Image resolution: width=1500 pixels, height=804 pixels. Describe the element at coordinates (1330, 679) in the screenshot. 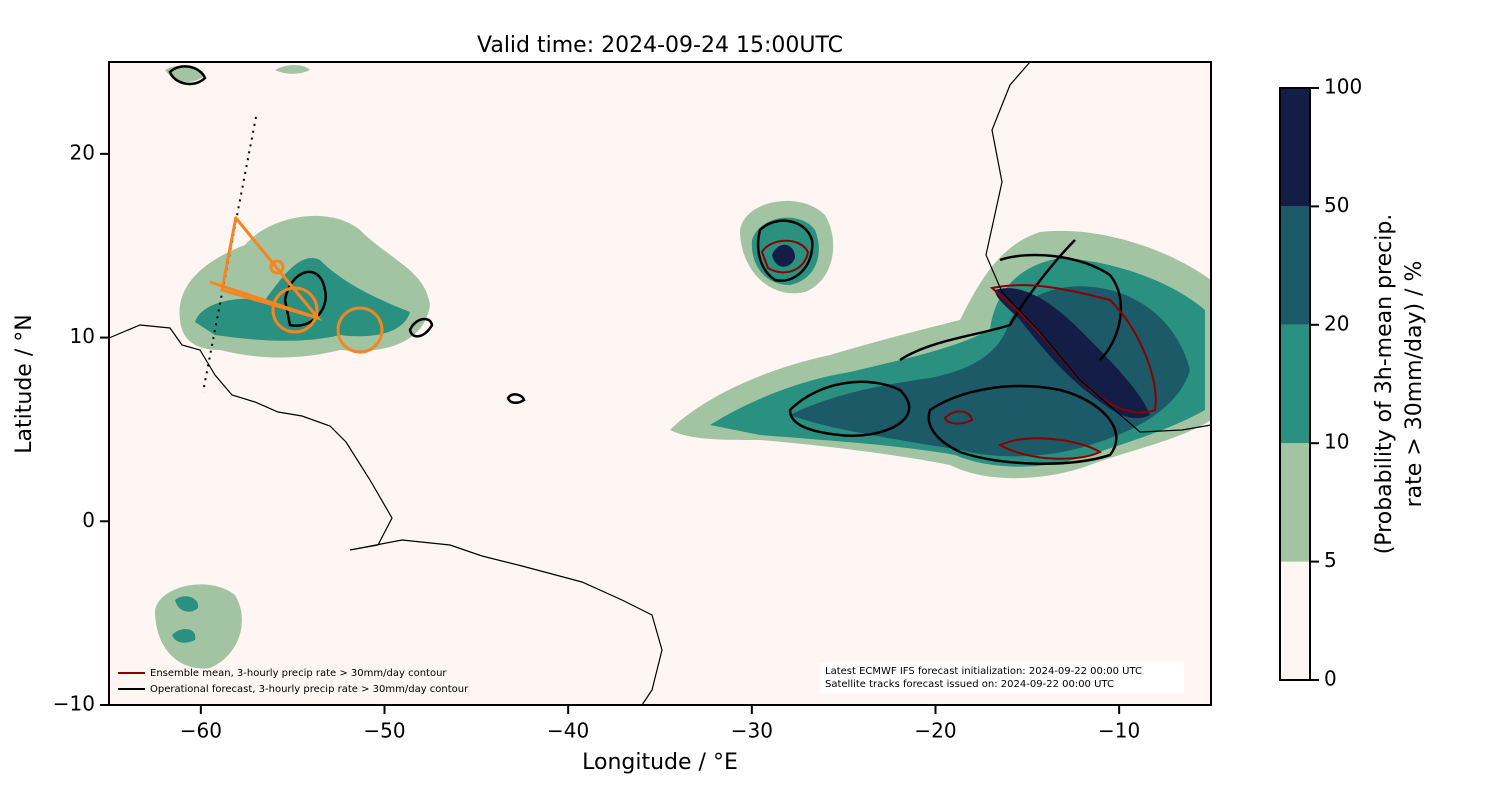

I see `colorbar-tick-label: 0` at that location.